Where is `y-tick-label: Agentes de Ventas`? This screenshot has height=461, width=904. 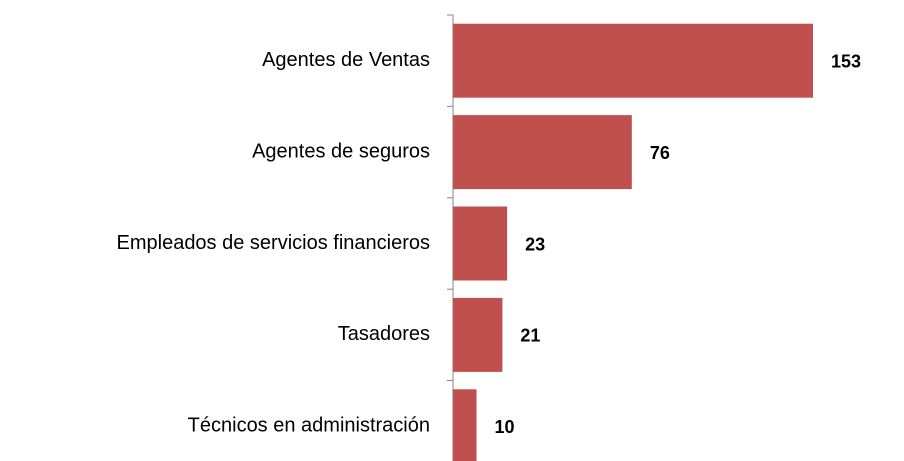
y-tick-label: Agentes de Ventas is located at coordinates (346, 60).